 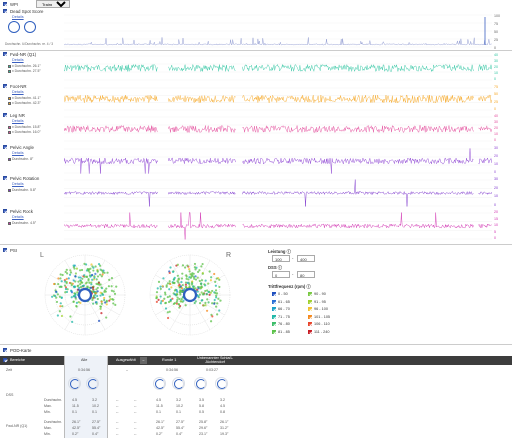 What do you see at coordinates (26, 132) in the screenshot?
I see `leg-legend-text: x Durchschn. 16.0°` at bounding box center [26, 132].